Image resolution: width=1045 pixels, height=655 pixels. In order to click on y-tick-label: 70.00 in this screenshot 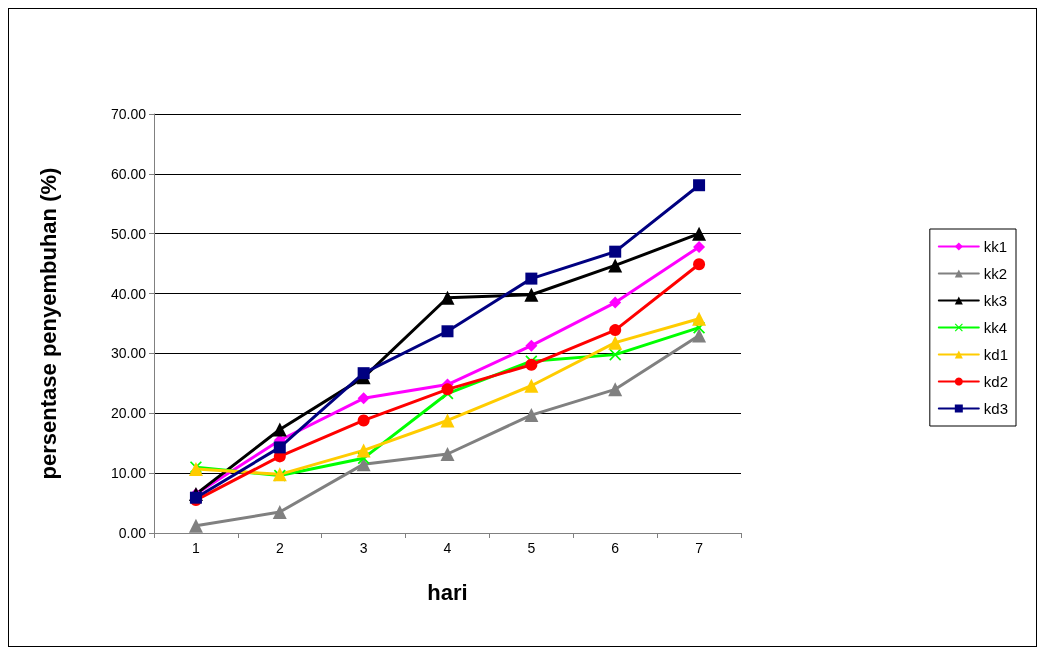, I will do `click(128, 114)`.